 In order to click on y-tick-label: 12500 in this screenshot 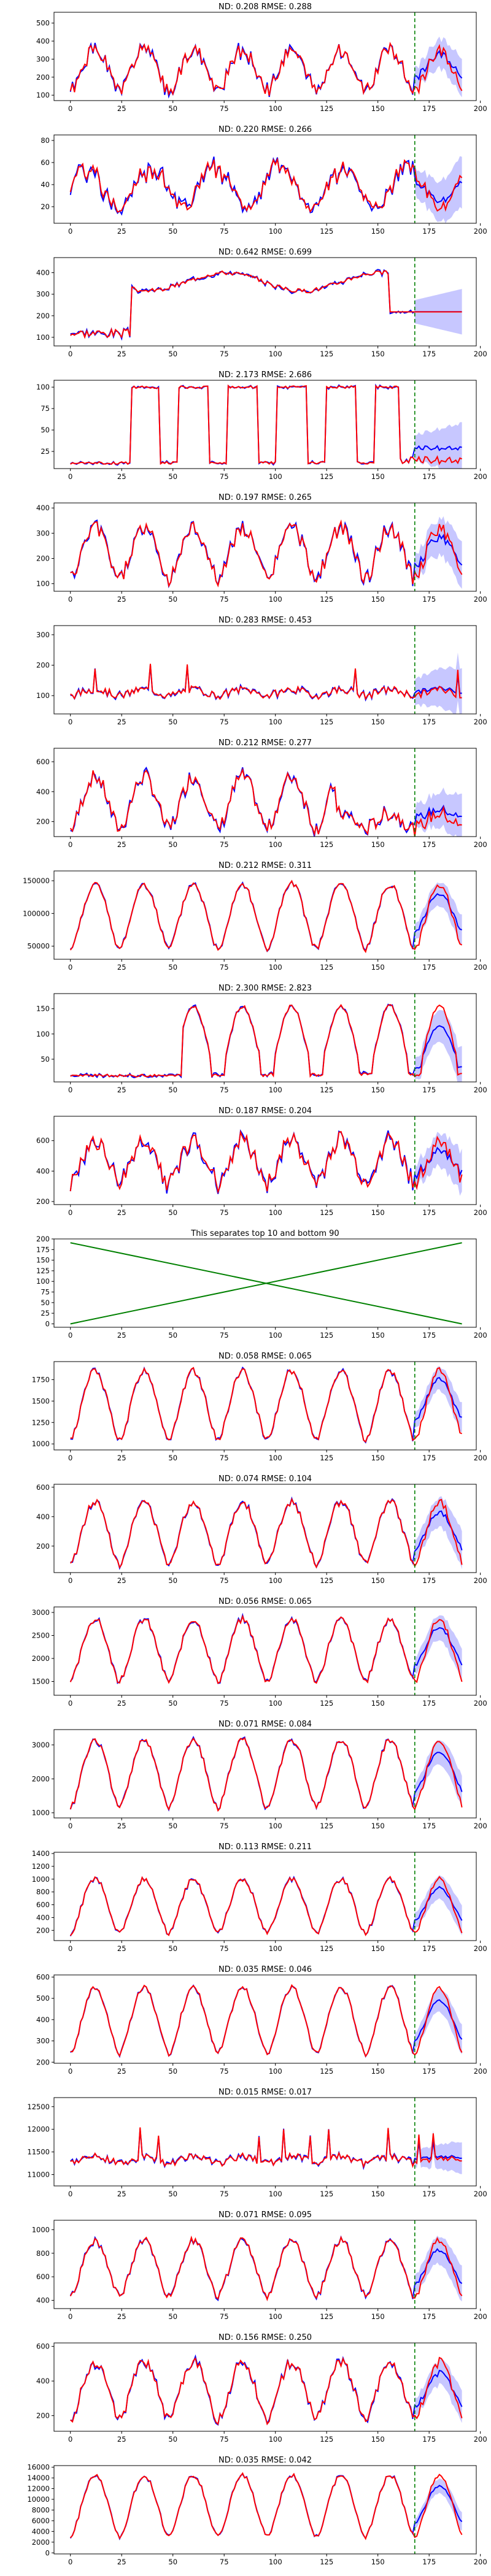, I will do `click(39, 2107)`.